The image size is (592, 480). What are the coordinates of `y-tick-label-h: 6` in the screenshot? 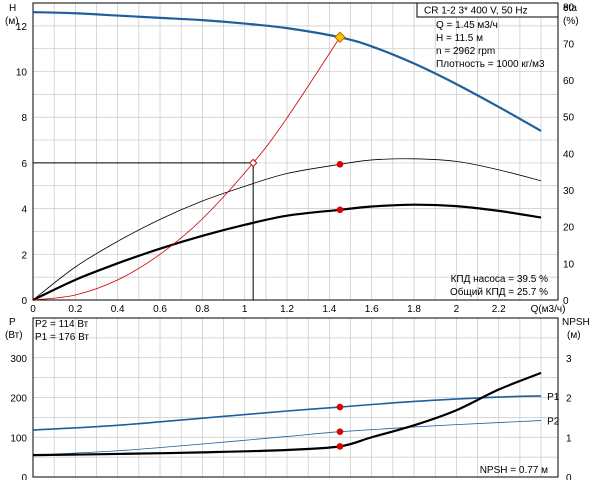 It's located at (24, 164).